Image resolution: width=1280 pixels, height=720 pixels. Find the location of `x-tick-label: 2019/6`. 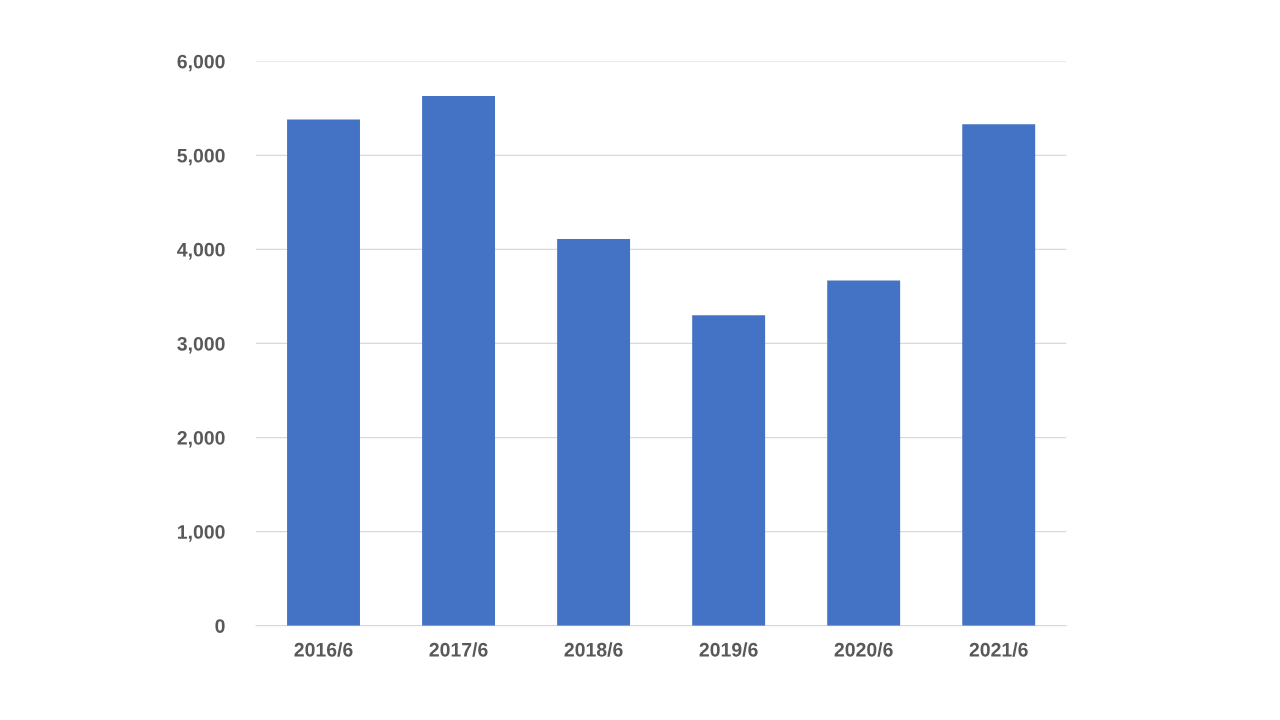

x-tick-label: 2019/6 is located at coordinates (728, 649).